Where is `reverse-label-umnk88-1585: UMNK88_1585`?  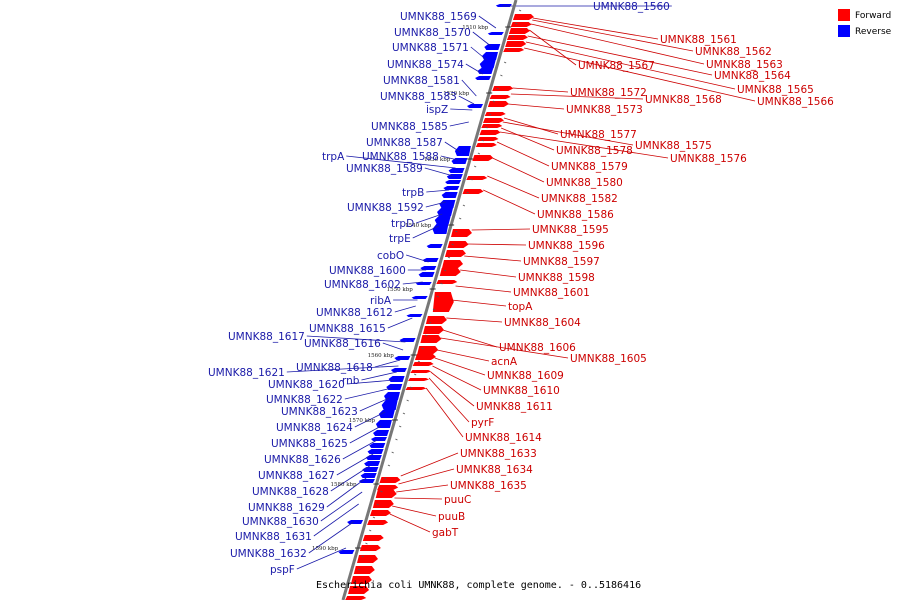
reverse-label-umnk88-1585: UMNK88_1585 is located at coordinates (409, 127).